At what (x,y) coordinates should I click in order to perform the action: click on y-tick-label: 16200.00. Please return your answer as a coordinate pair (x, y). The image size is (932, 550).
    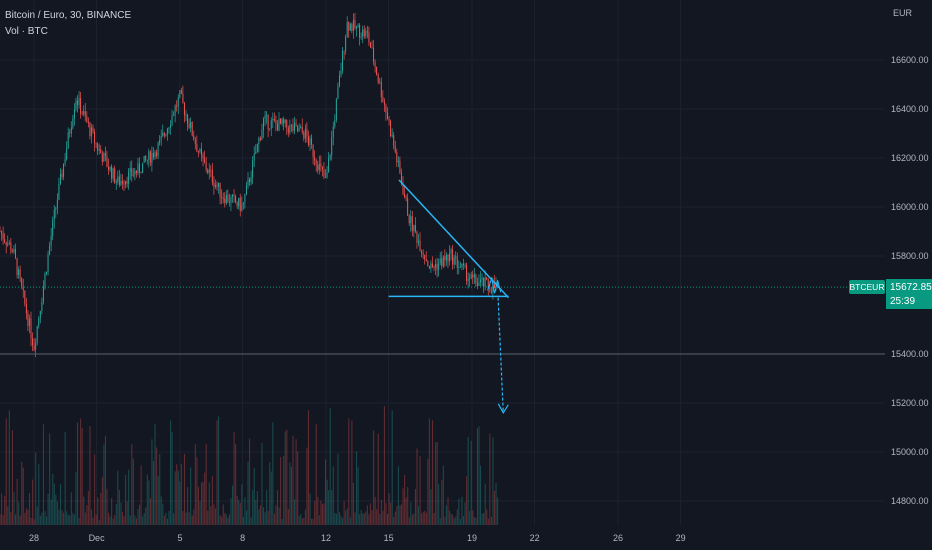
    Looking at the image, I should click on (910, 158).